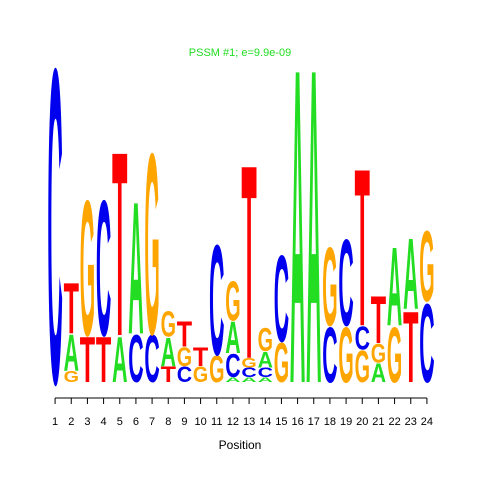 This screenshot has width=480, height=480. Describe the element at coordinates (120, 422) in the screenshot. I see `x-tick-label: 5` at that location.